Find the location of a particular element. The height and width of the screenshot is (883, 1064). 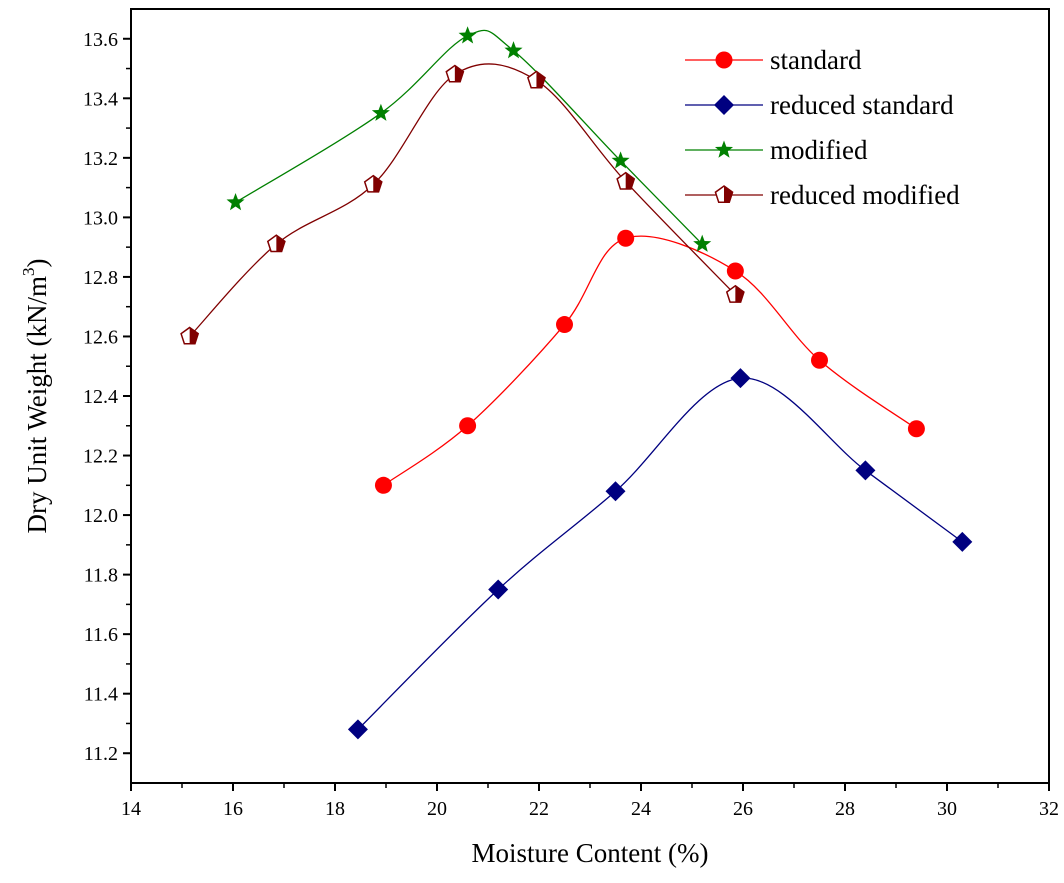

y-tick-label: 12.8 is located at coordinates (100, 278).